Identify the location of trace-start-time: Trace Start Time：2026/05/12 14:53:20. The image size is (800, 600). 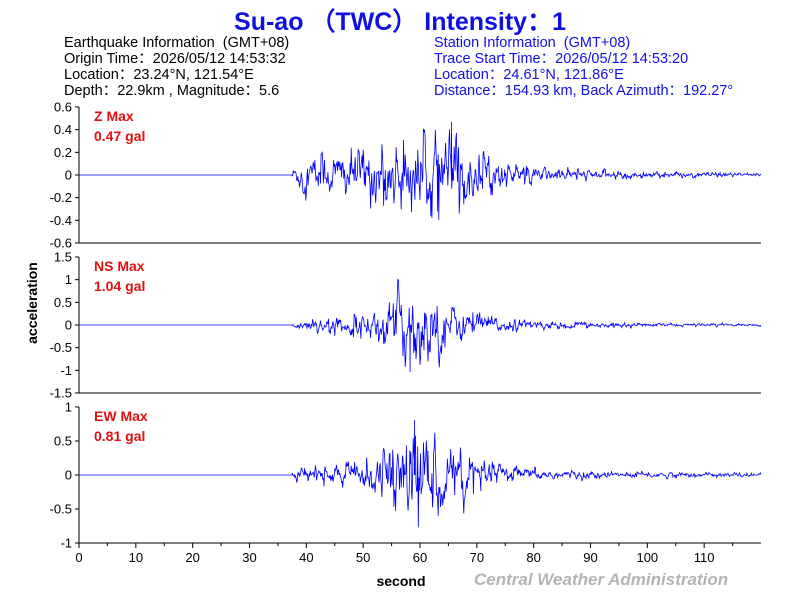
(561, 59).